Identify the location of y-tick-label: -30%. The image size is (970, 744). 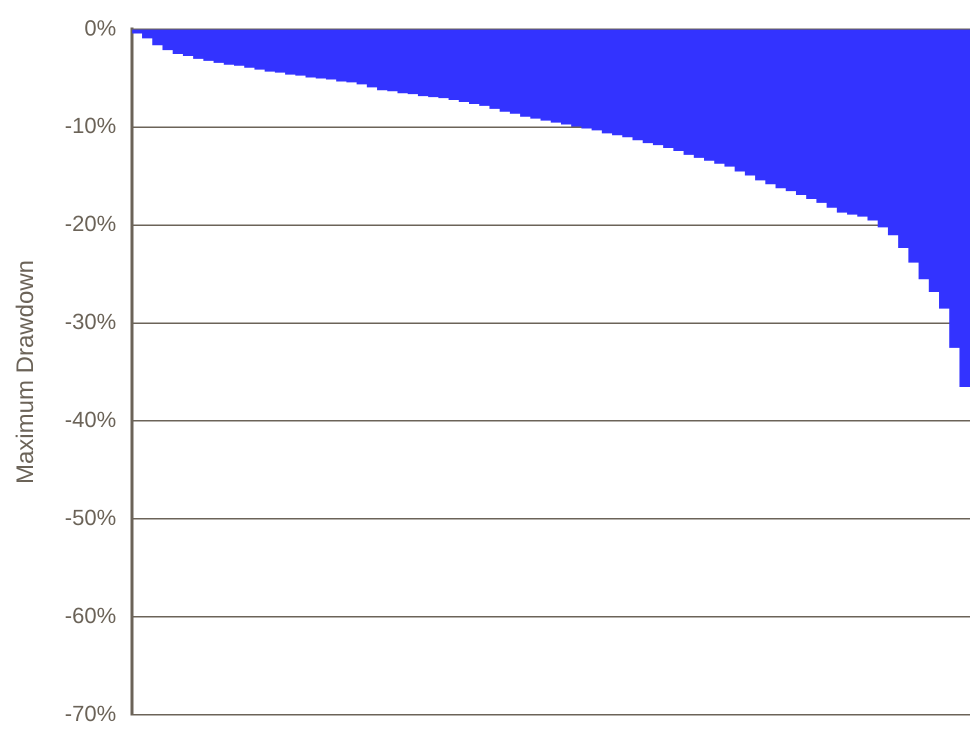
(90, 321).